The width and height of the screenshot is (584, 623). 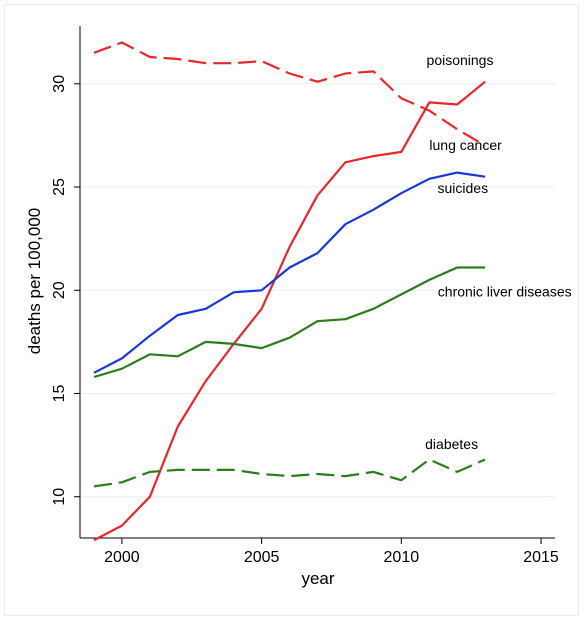 I want to click on series-line-chronic-liver-diseases, so click(x=289, y=322).